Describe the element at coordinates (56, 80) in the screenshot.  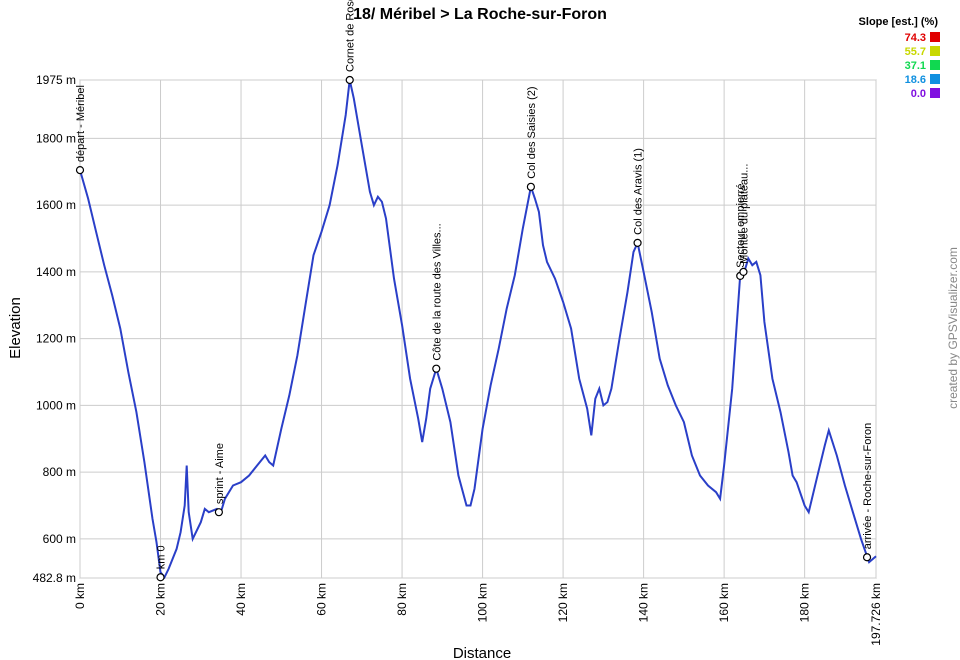
I see `y-tick-label: 1975 m` at that location.